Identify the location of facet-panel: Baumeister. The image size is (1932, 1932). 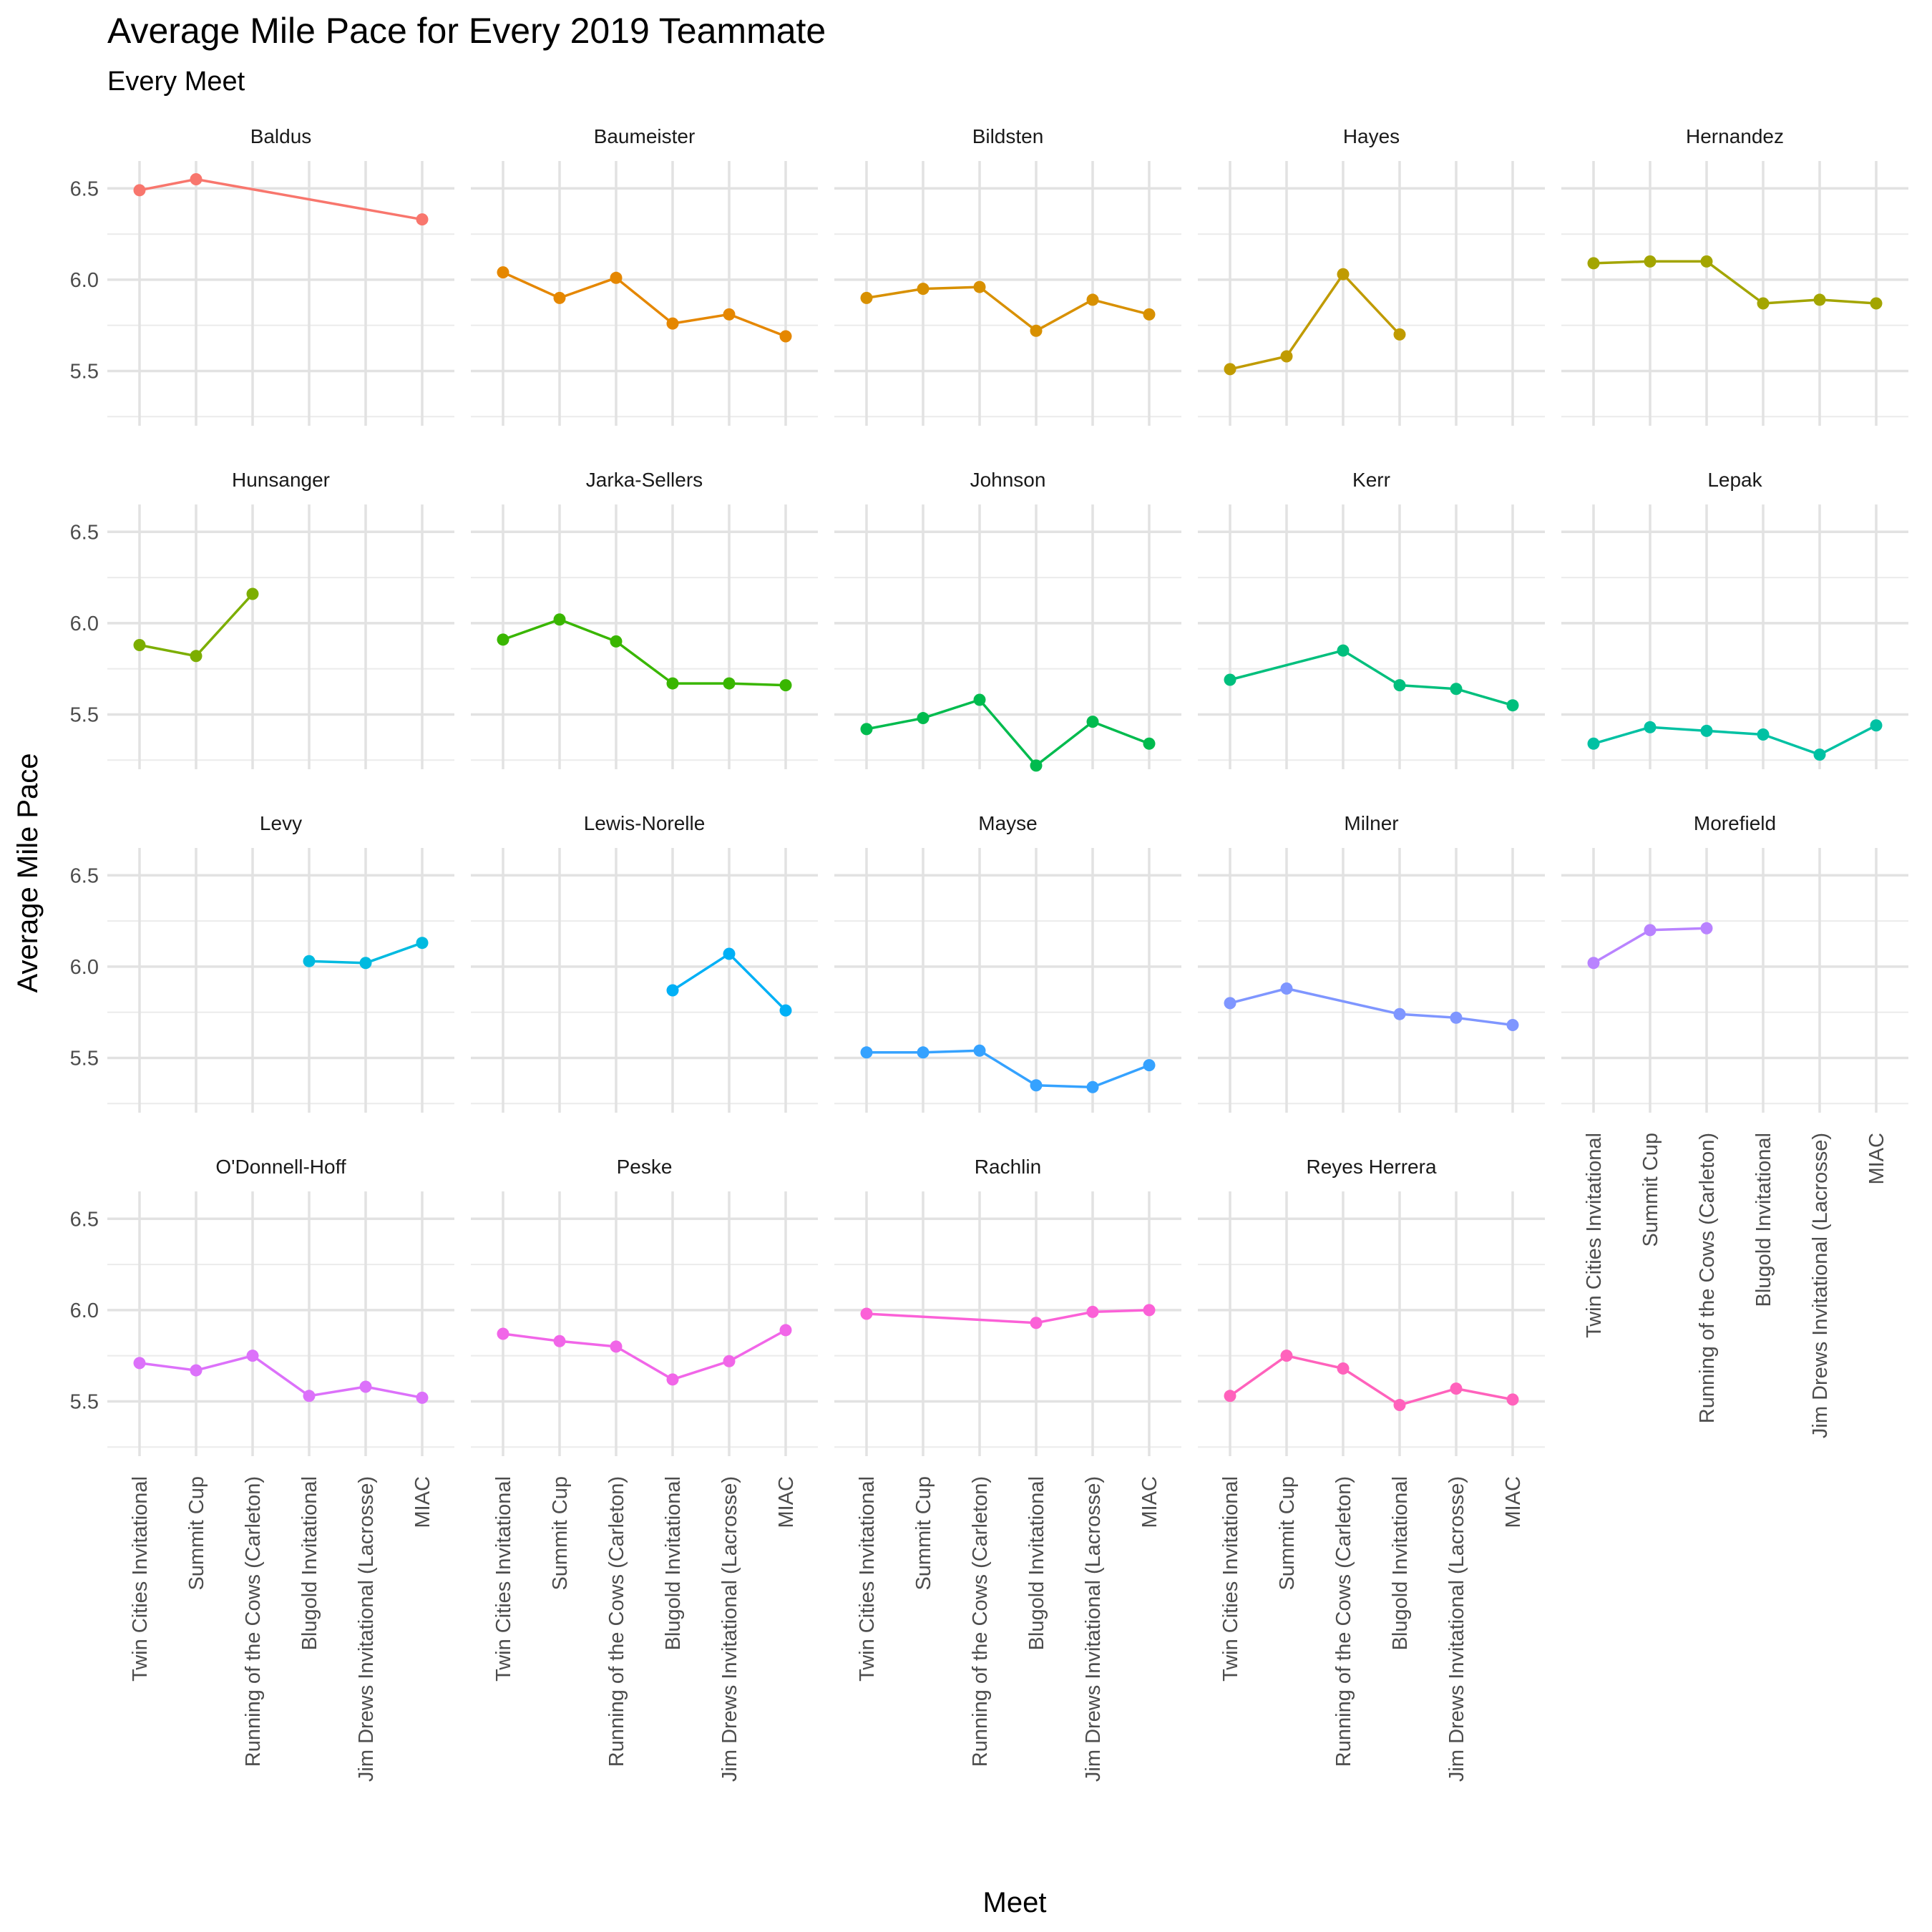
(644, 275).